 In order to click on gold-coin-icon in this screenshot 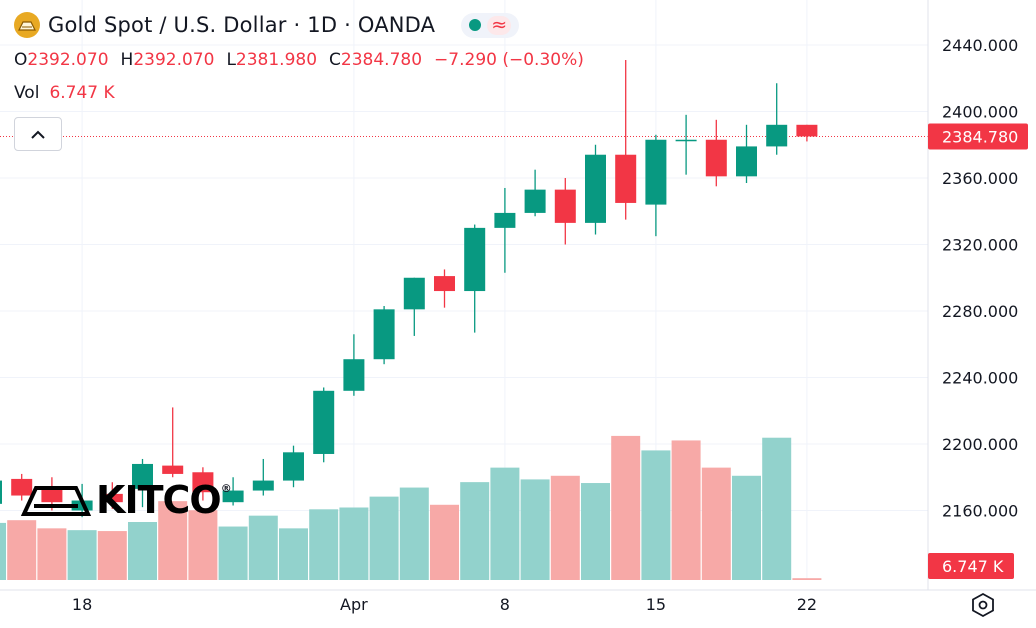, I will do `click(27, 25)`.